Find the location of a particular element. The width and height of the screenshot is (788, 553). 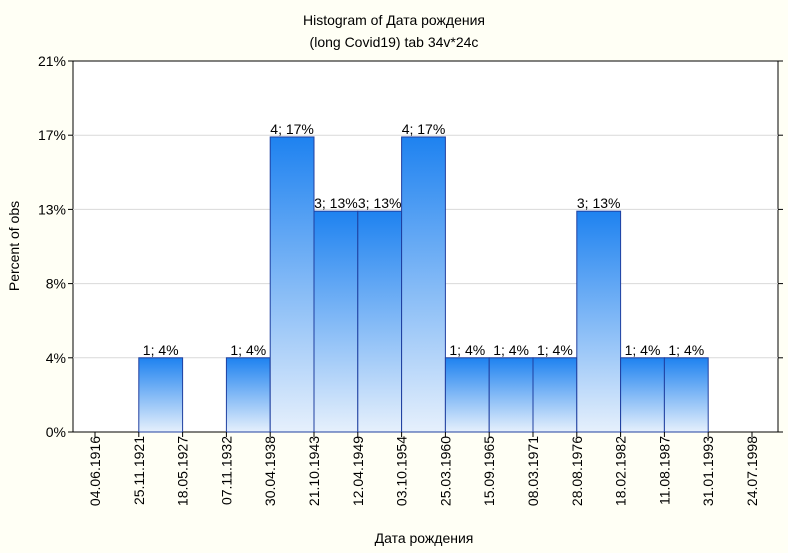

x-tick-label: 03.10.1954 is located at coordinates (402, 471).